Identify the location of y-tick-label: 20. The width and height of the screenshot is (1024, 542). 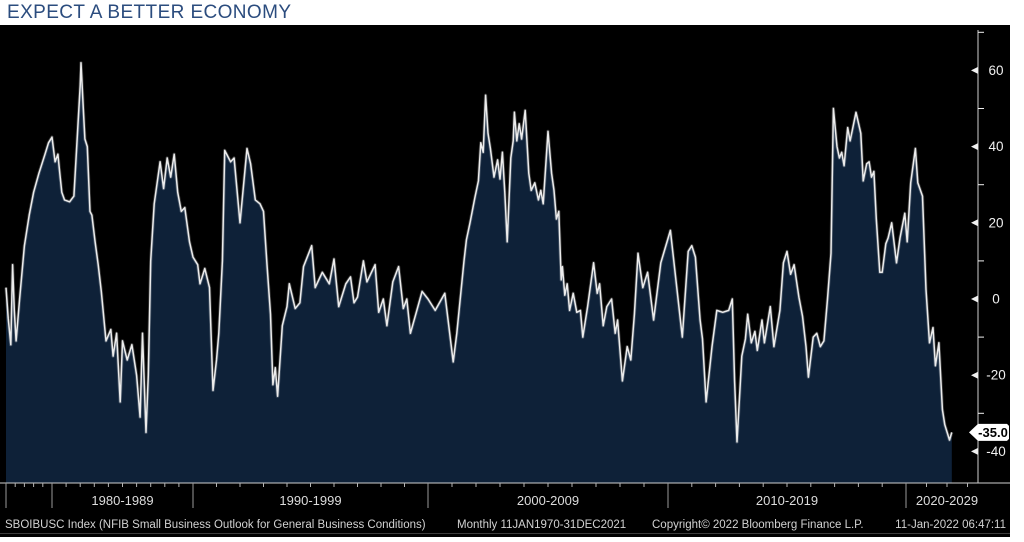
(995, 222).